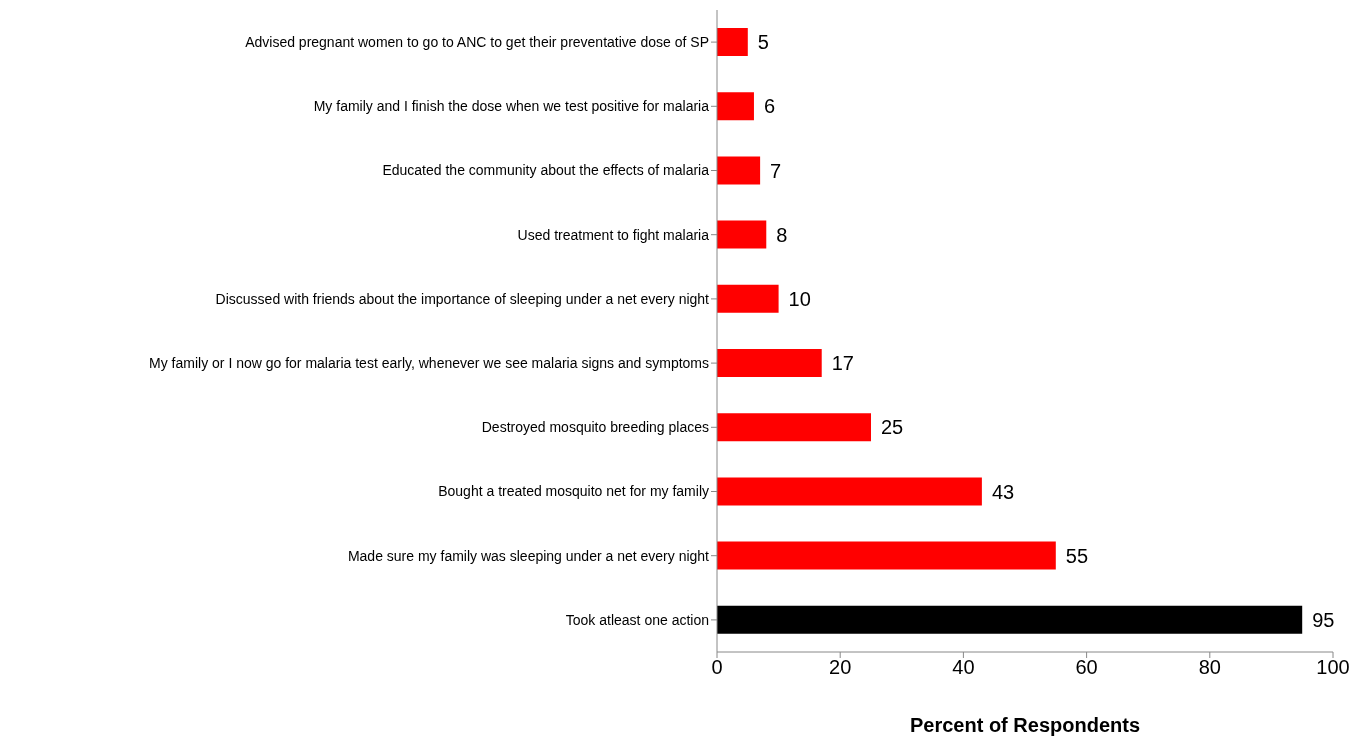  What do you see at coordinates (776, 170) in the screenshot?
I see `data-label: 7` at bounding box center [776, 170].